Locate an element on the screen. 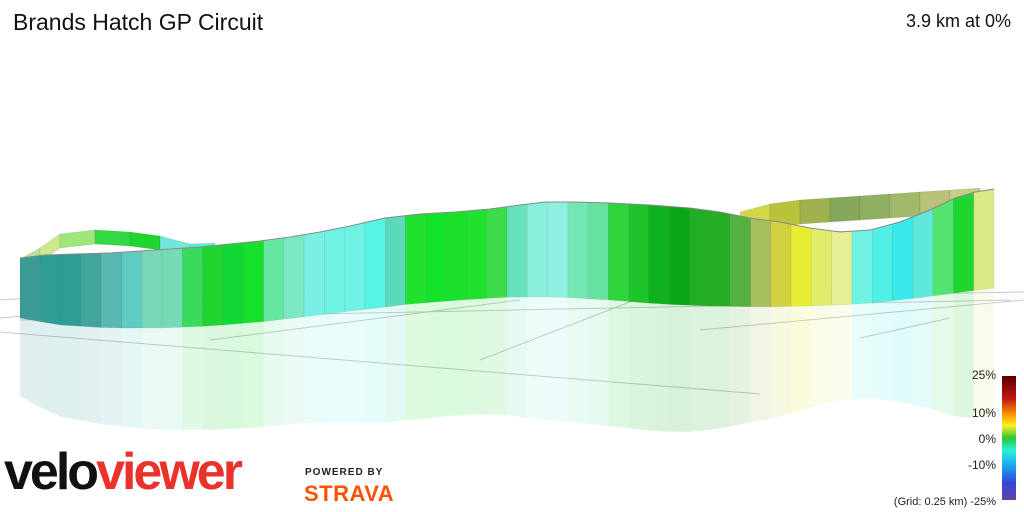 This screenshot has width=1024, height=512. distance-gradient-summary: 3.9 km at 0% is located at coordinates (958, 21).